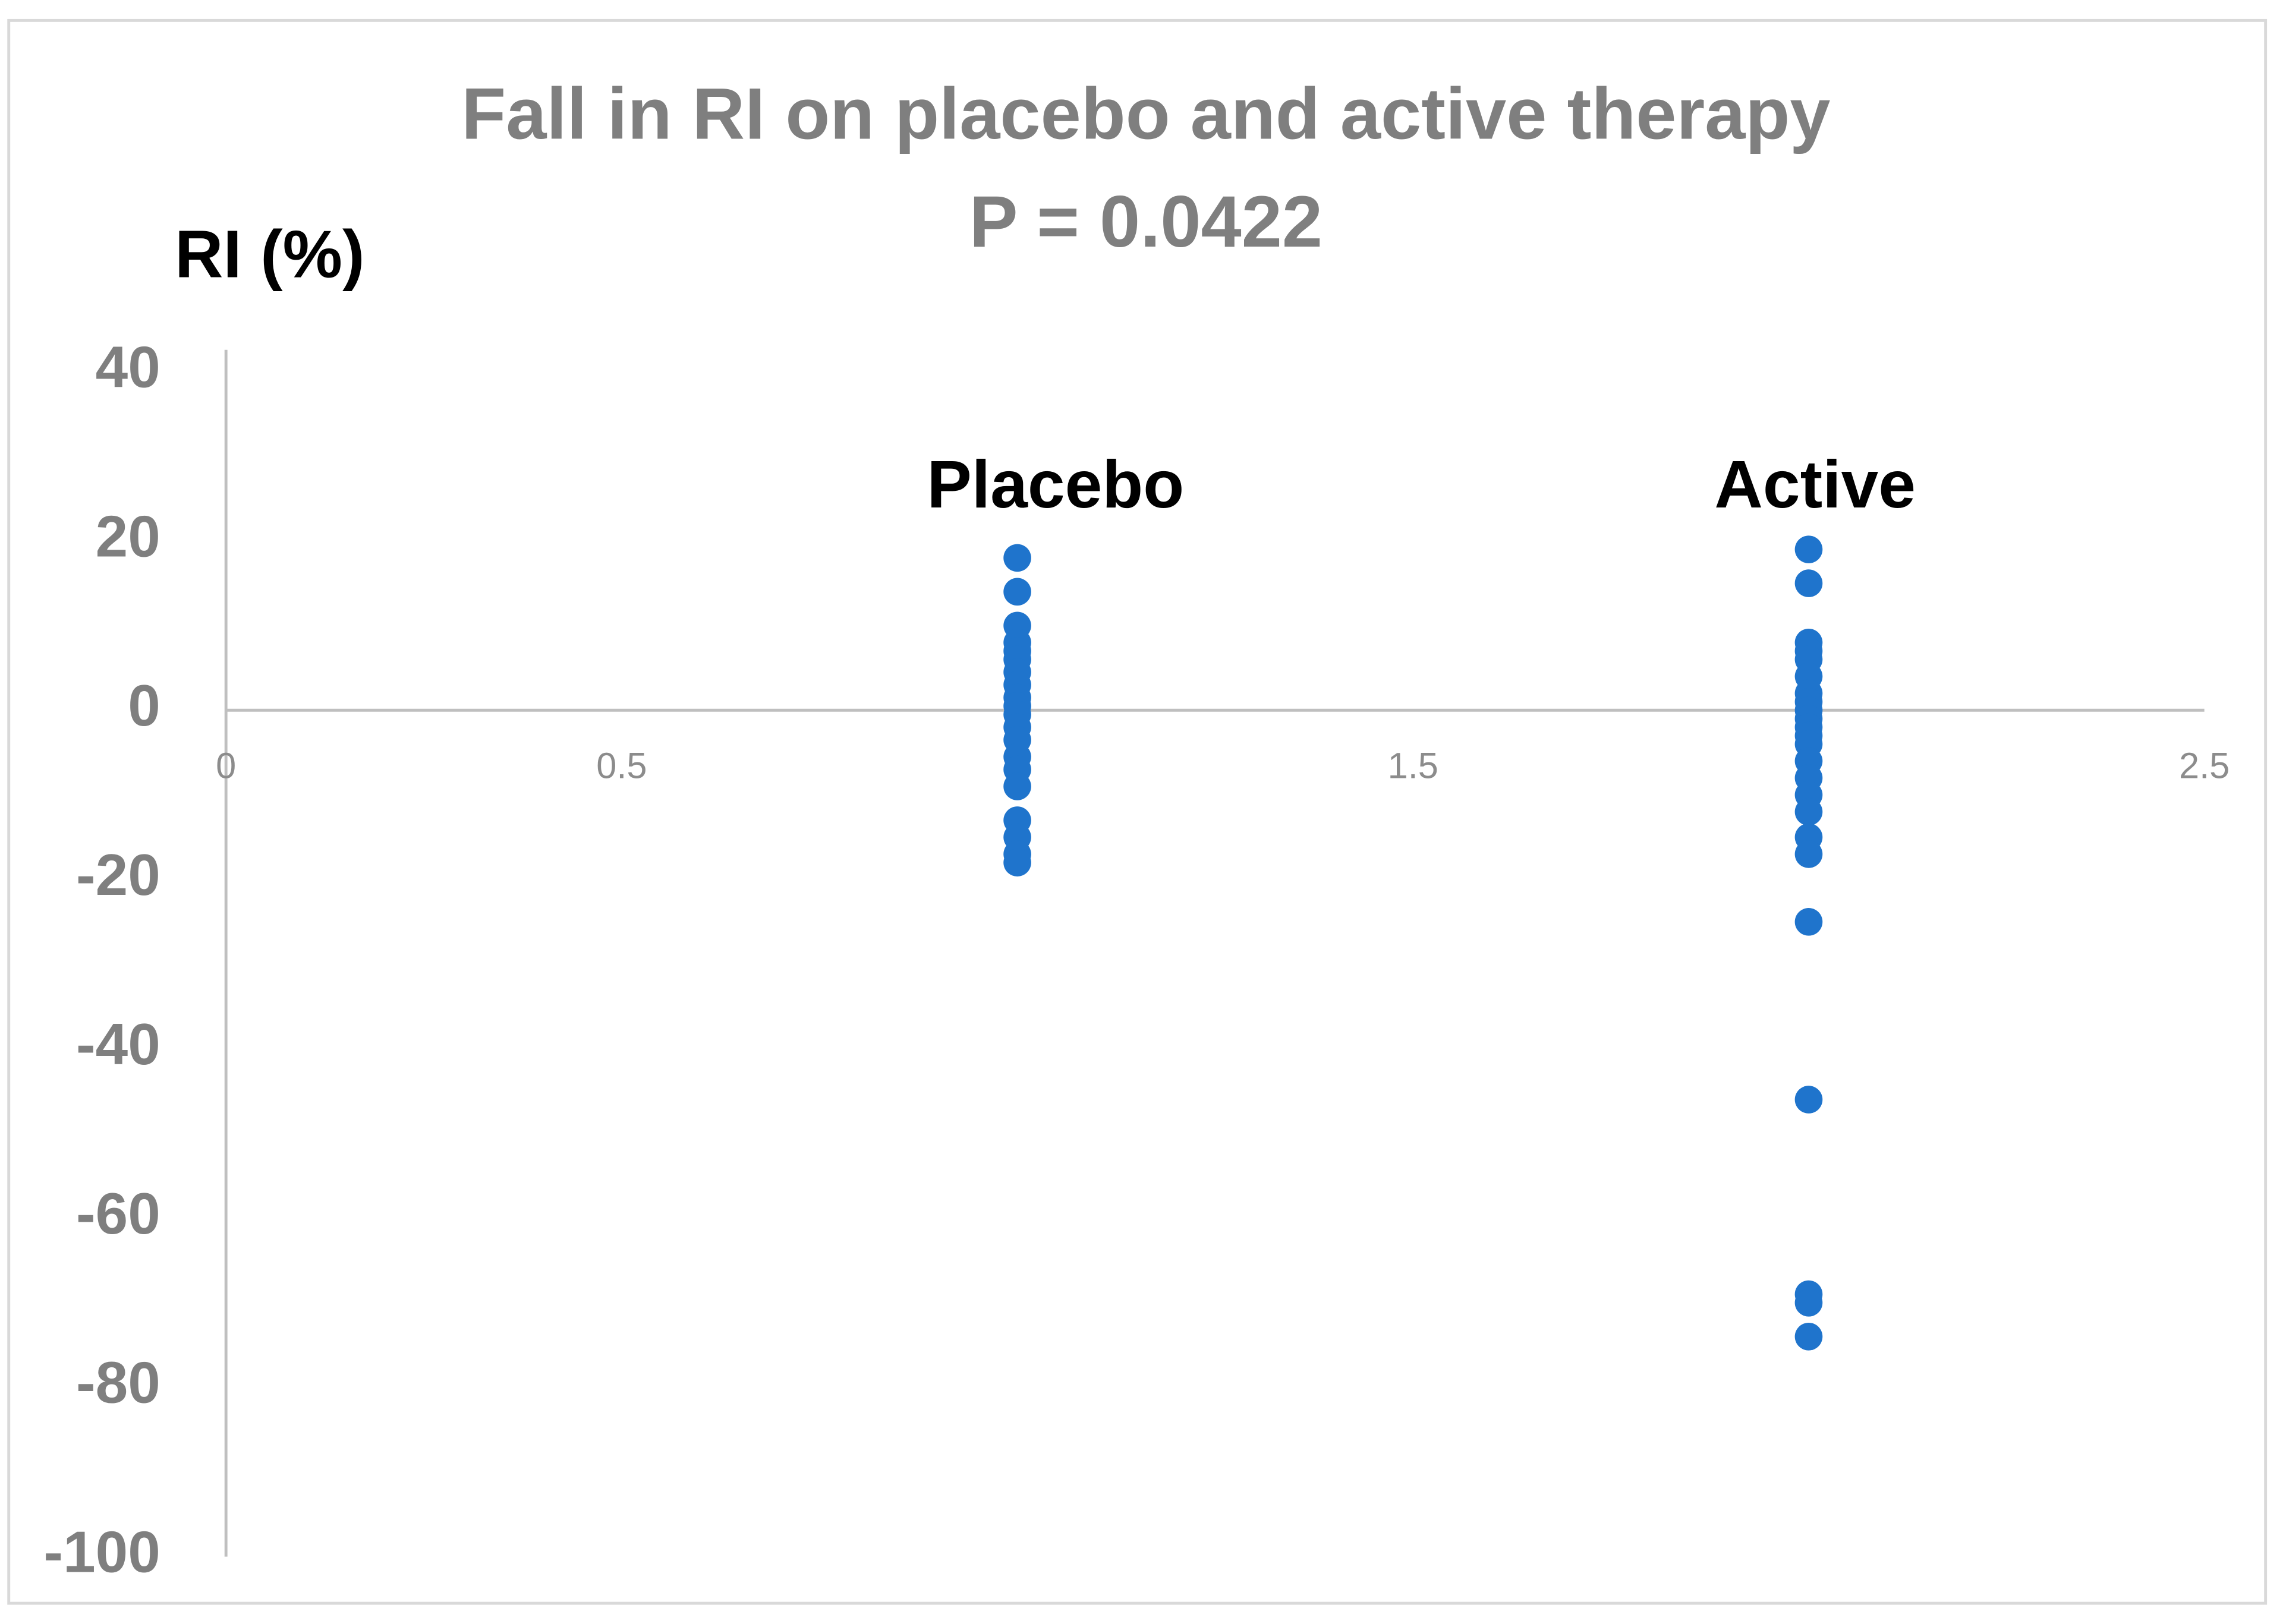 The image size is (2286, 1624). What do you see at coordinates (621, 765) in the screenshot?
I see `x-tick-label: 0.5` at bounding box center [621, 765].